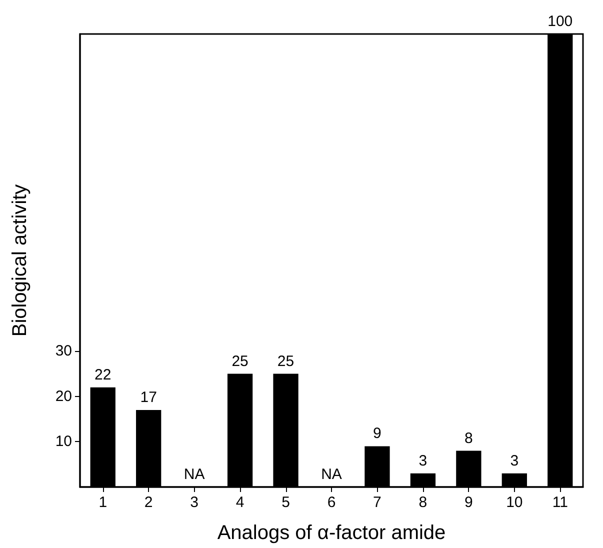 This screenshot has height=548, width=603. What do you see at coordinates (377, 433) in the screenshot?
I see `data-label: 9` at bounding box center [377, 433].